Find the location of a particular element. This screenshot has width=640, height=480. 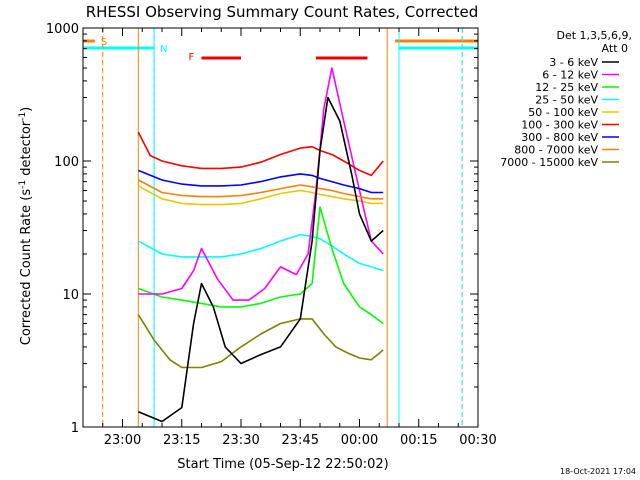

legend-entry-label: 3 - 6 keV is located at coordinates (573, 62).